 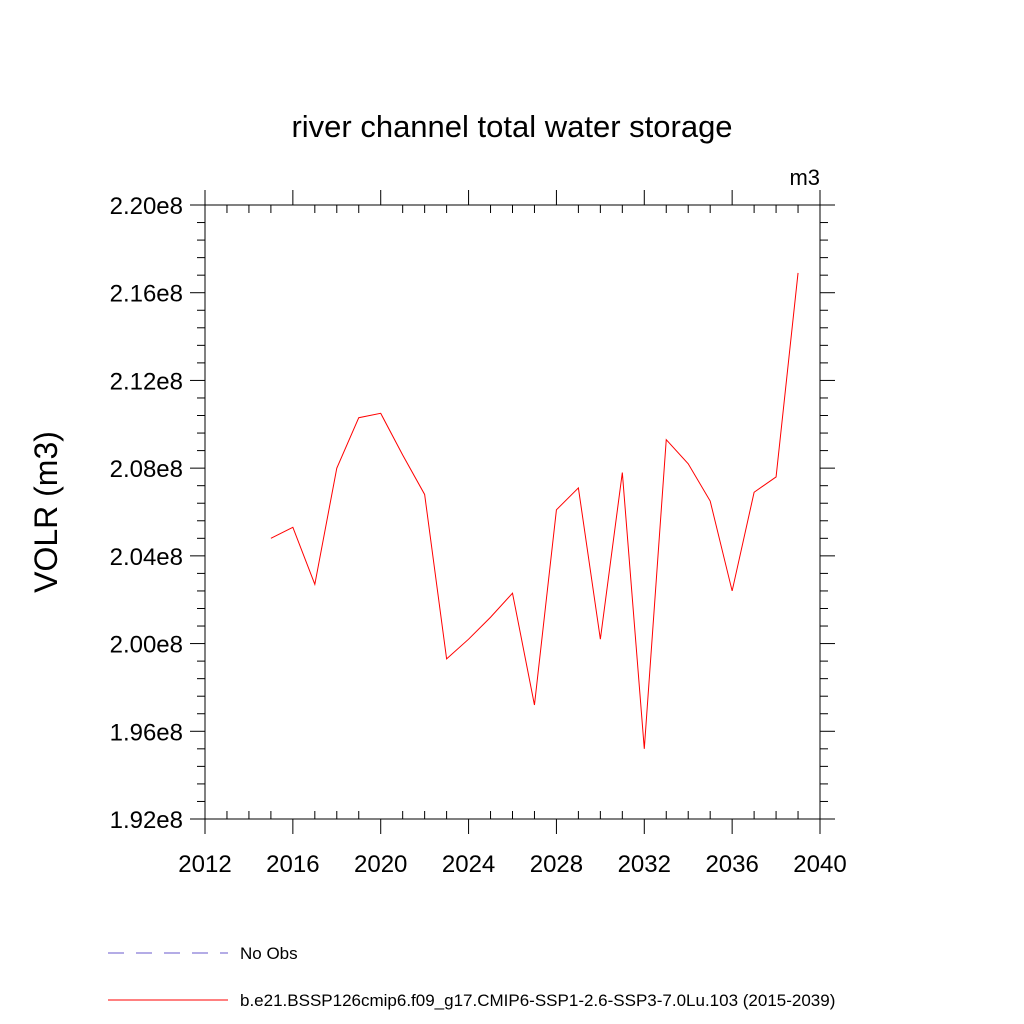 I want to click on y-tick-label: 2.04e8, so click(x=146, y=557).